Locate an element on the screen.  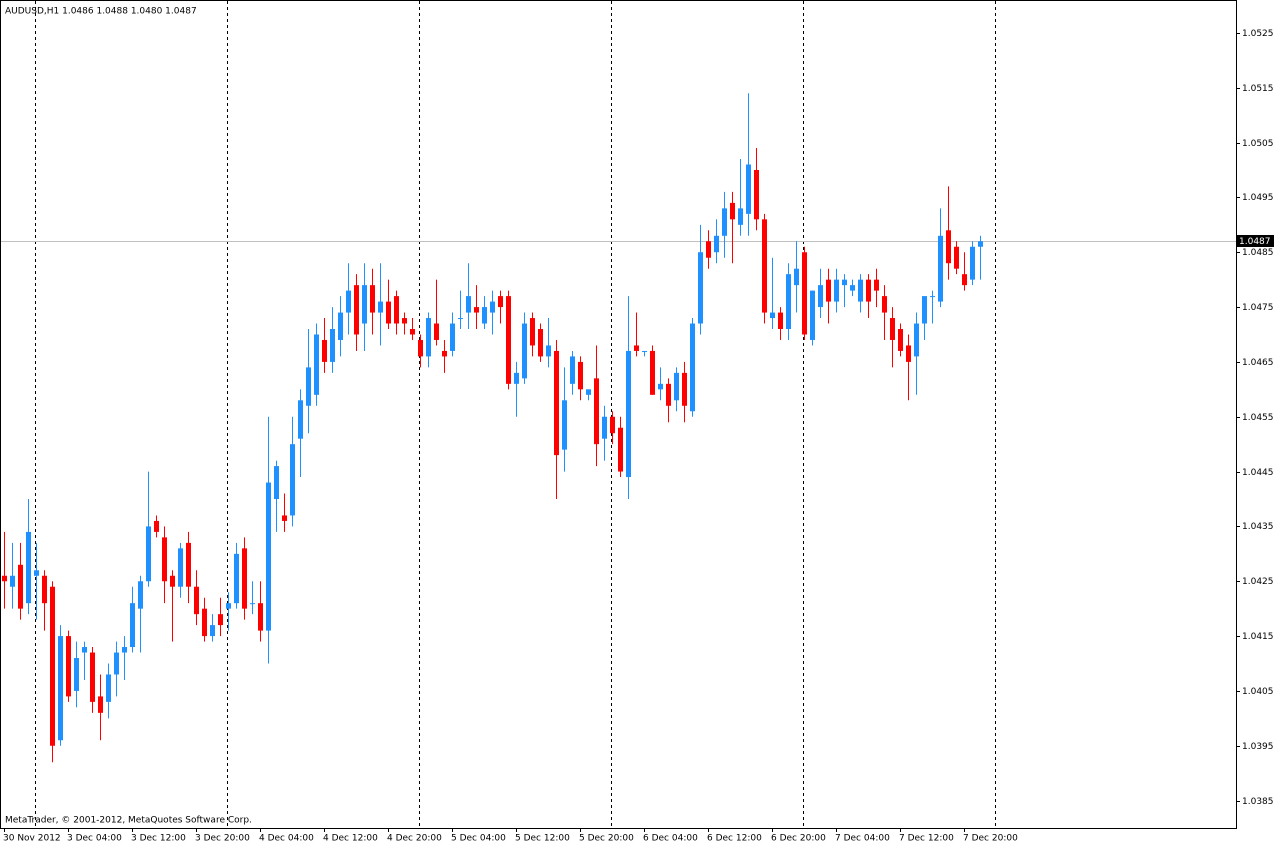
x-tick-label: 5 Dec 12:00 is located at coordinates (542, 839).